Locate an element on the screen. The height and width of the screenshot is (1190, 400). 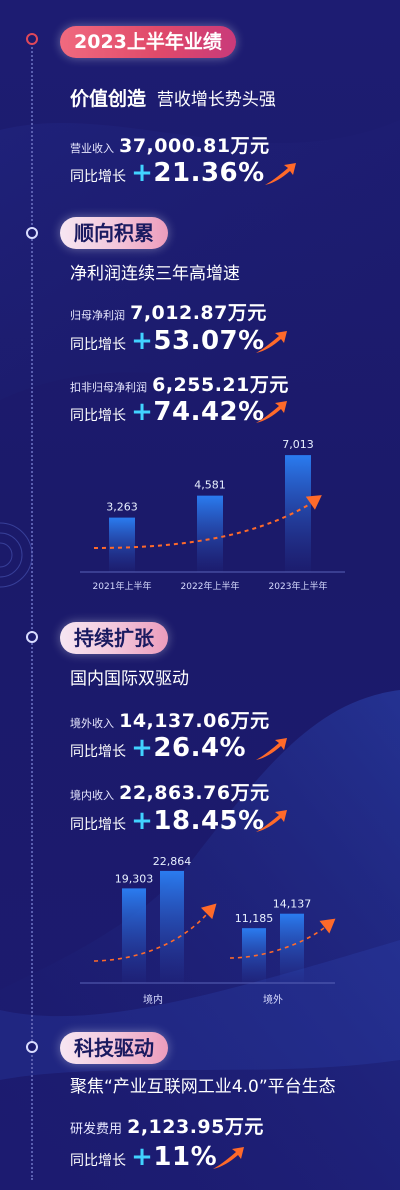
growth-row: 同比增长 +53.07% is located at coordinates (167, 341).